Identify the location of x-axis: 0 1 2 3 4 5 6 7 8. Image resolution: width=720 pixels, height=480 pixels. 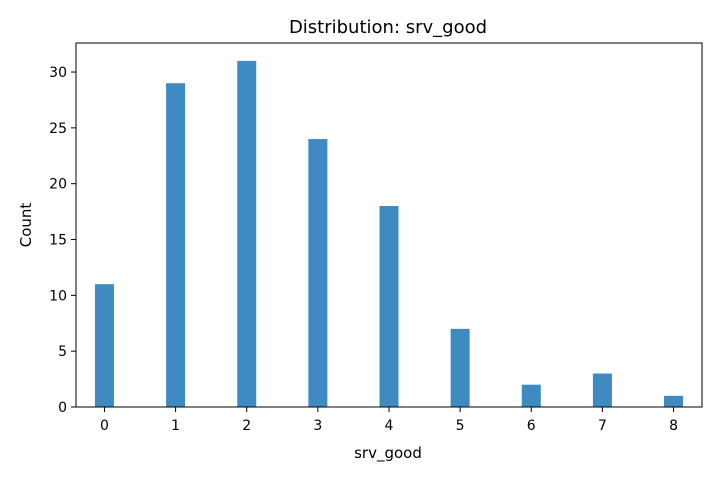
(389, 420).